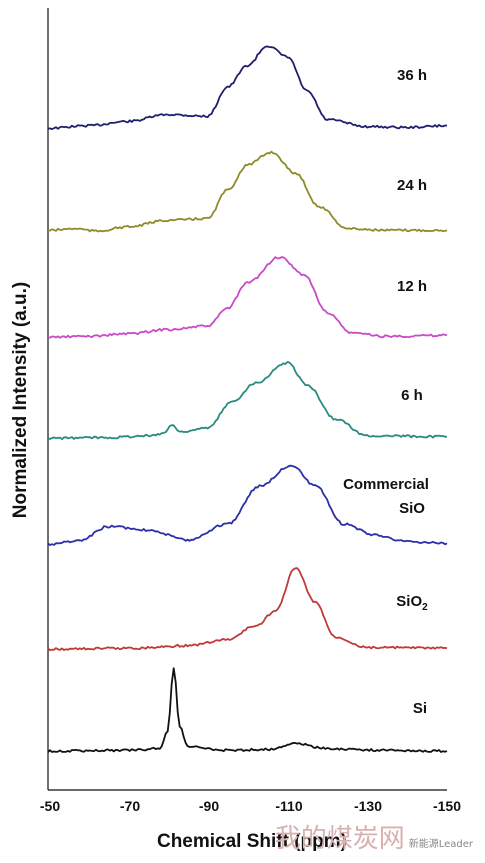 This screenshot has height=863, width=485. Describe the element at coordinates (130, 806) in the screenshot. I see `x-tick-label: -70` at that location.